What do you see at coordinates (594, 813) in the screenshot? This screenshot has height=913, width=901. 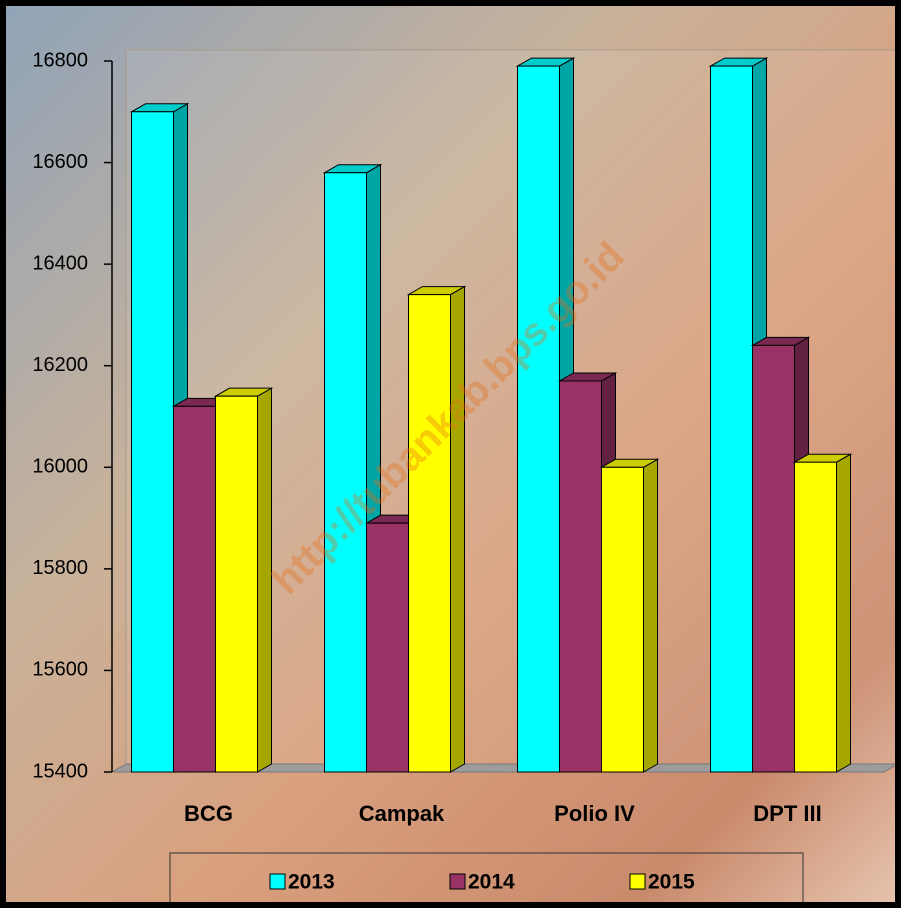 I see `x-tick-label: Polio IV` at bounding box center [594, 813].